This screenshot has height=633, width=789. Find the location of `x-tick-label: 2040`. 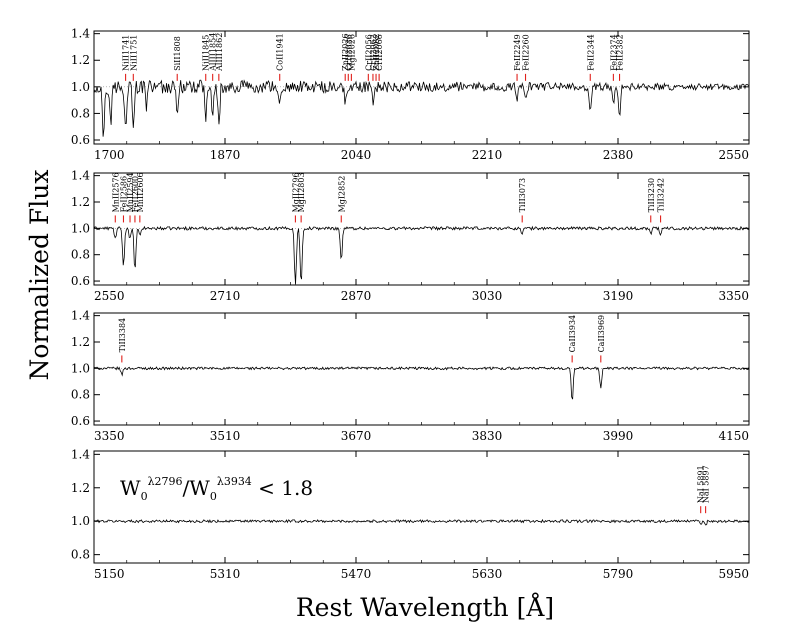

x-tick-label: 2040 is located at coordinates (356, 155).